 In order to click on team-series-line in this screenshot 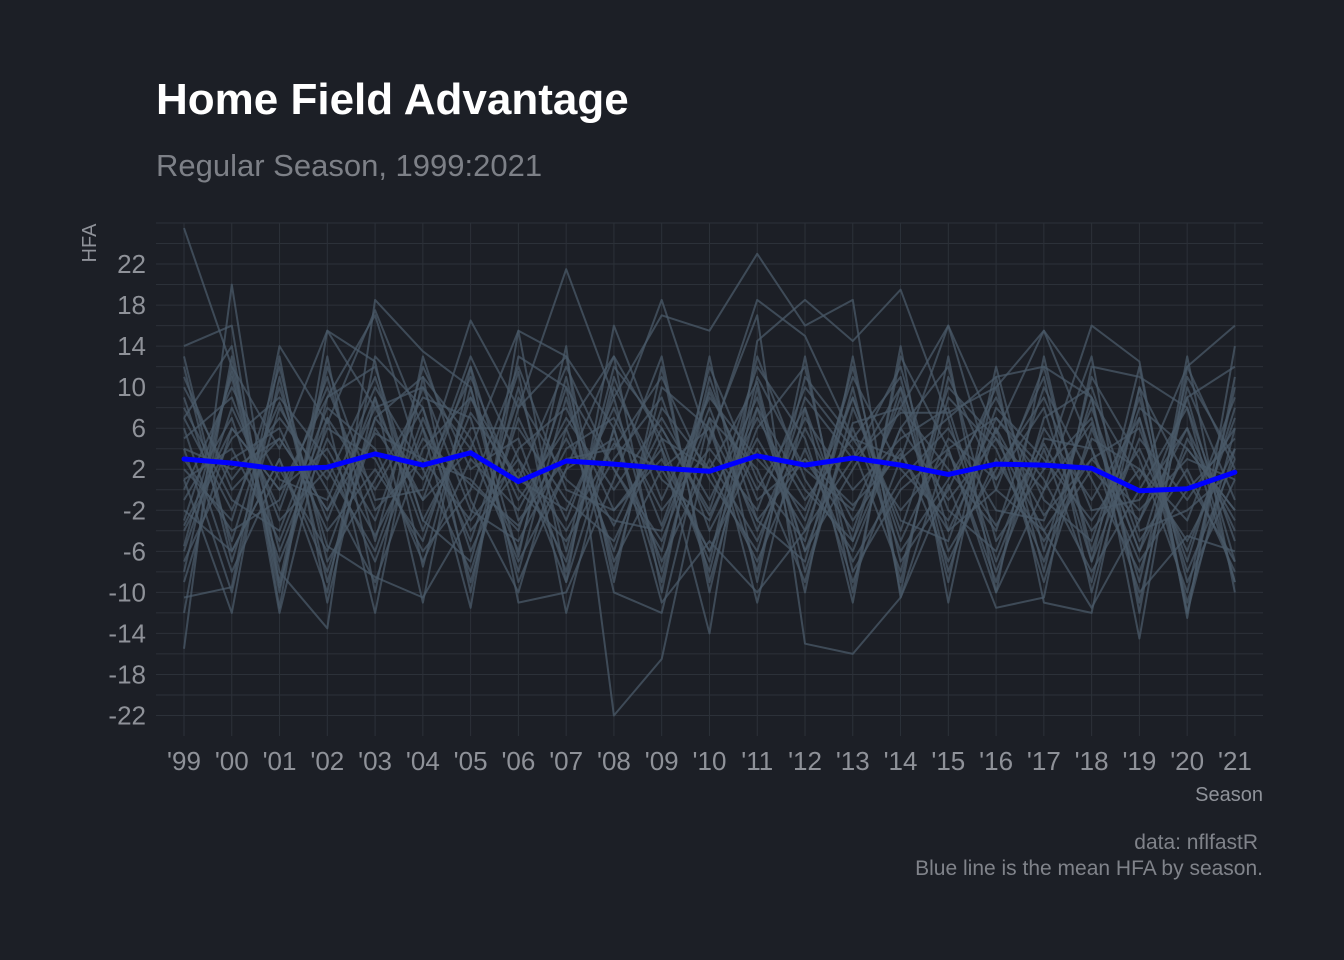, I will do `click(709, 479)`.